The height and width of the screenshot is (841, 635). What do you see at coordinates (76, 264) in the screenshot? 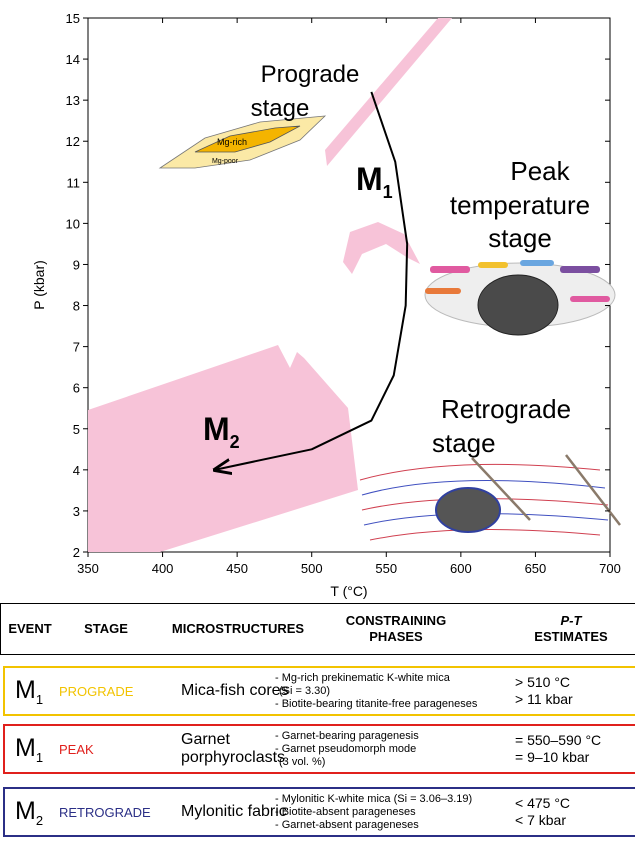
I see `y-tick-label: 9` at bounding box center [76, 264].